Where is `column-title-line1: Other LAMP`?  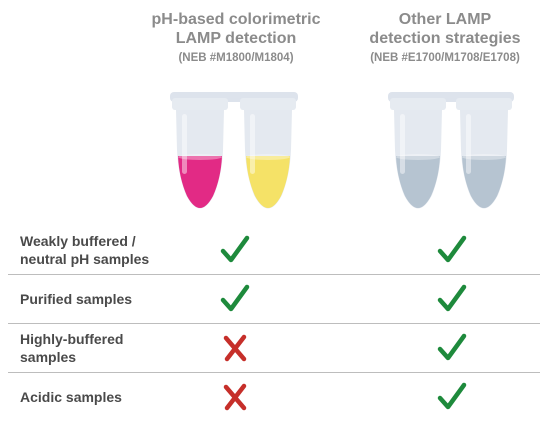
column-title-line1: Other LAMP is located at coordinates (445, 19).